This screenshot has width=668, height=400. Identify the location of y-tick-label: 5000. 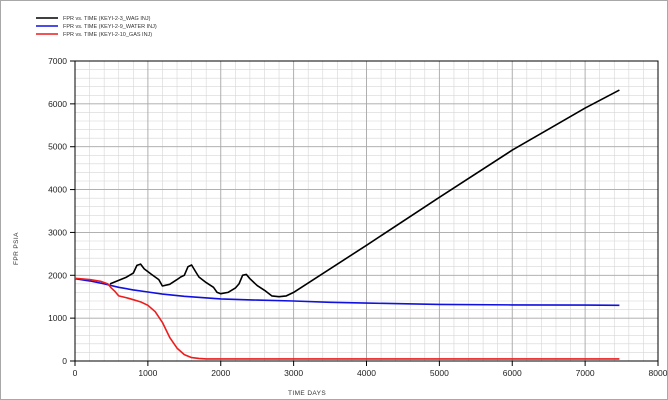
(57, 147).